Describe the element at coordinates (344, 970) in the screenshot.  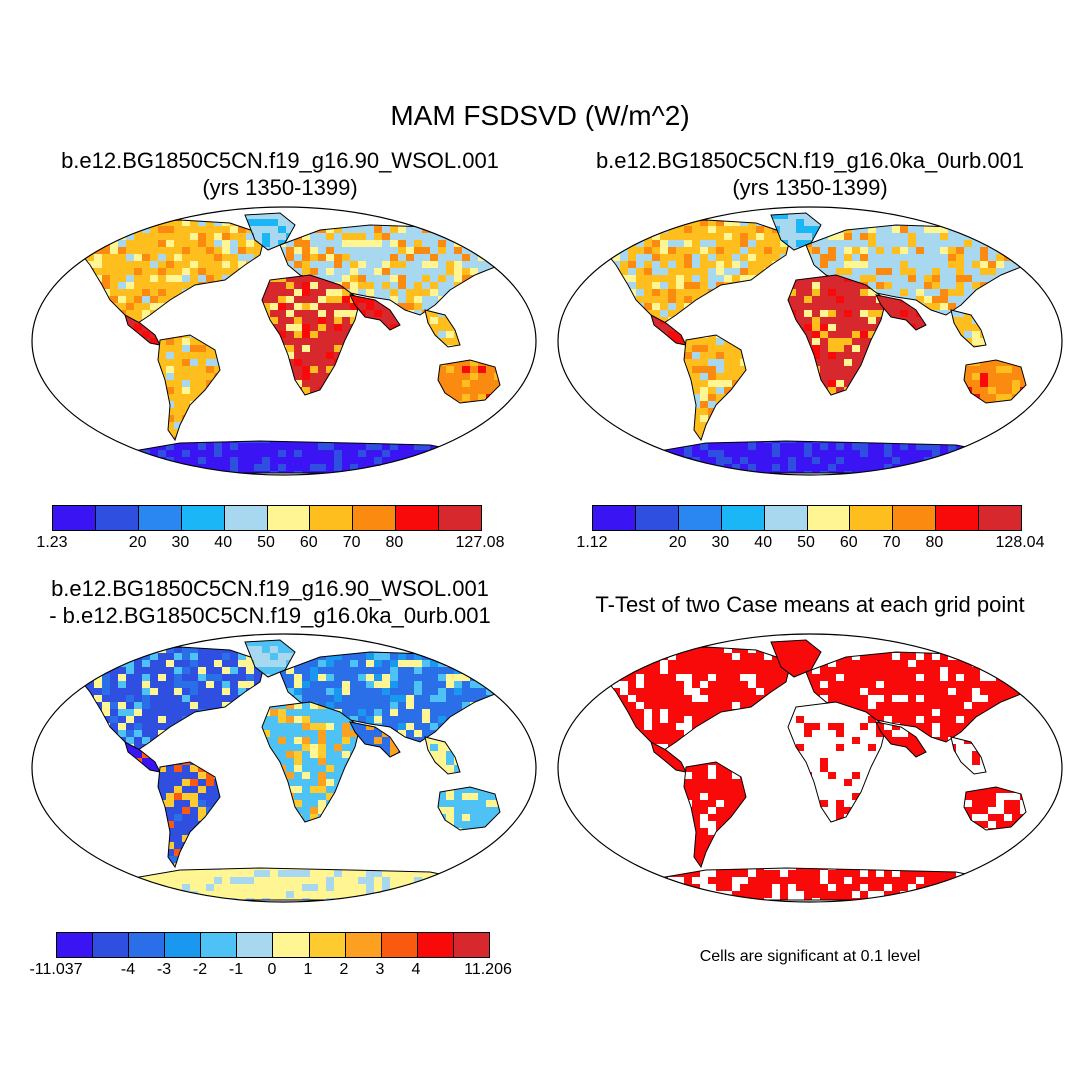
I see `colorbar-tick-label: 2` at that location.